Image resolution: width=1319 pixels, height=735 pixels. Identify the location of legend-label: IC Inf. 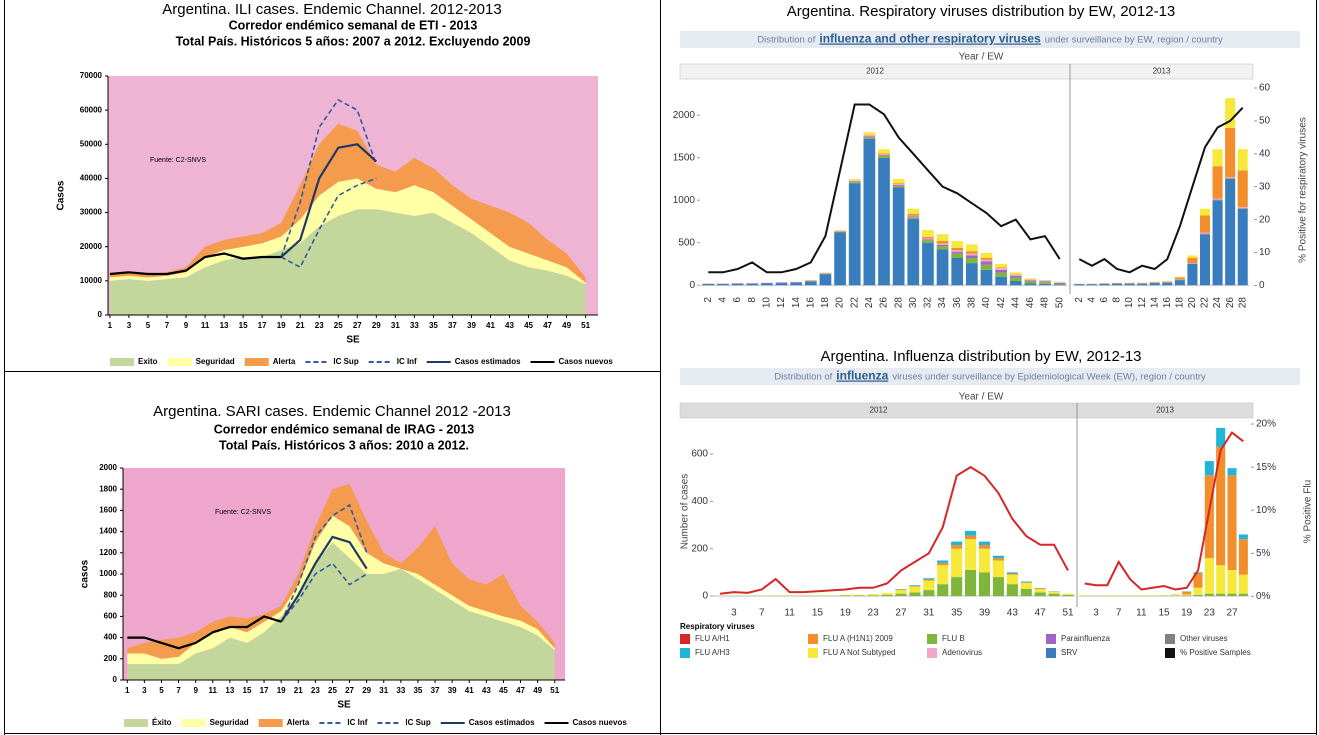
(407, 361).